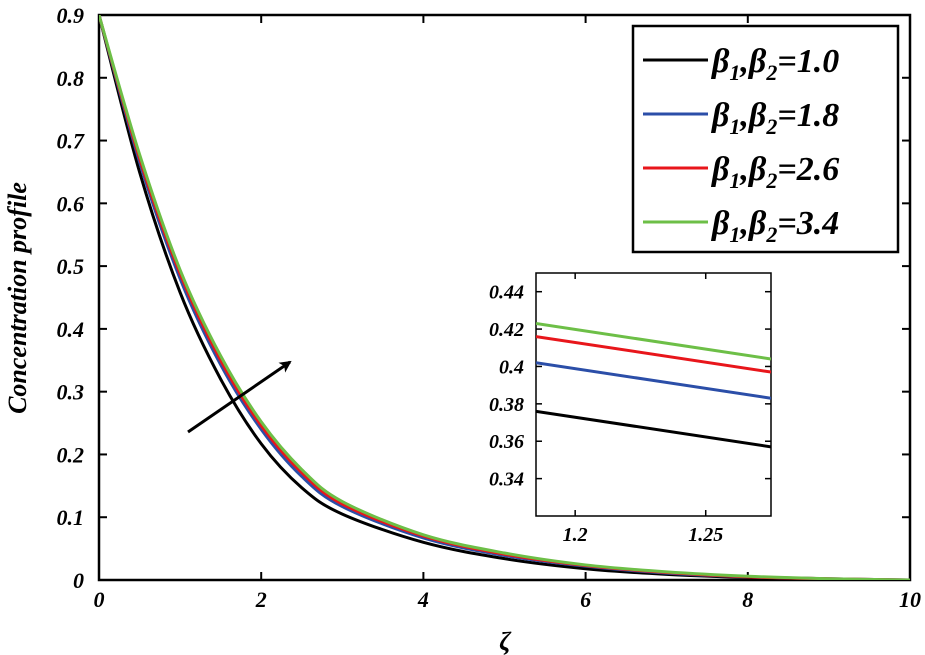  I want to click on x-tick-label: 0, so click(99, 599).